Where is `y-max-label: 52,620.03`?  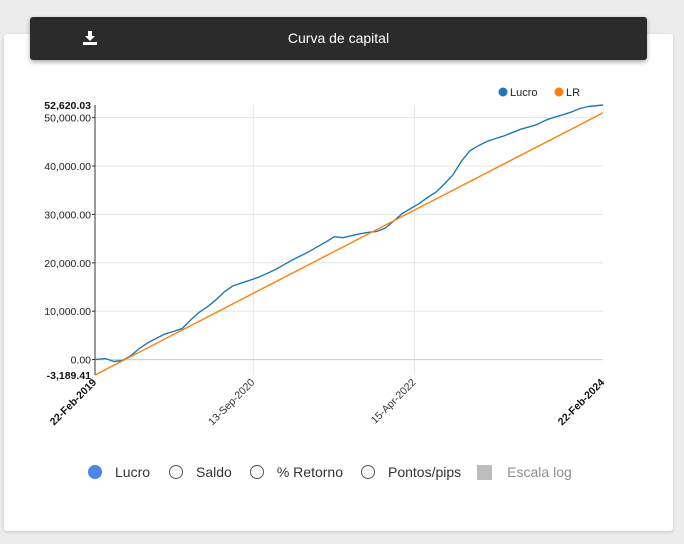 y-max-label: 52,620.03 is located at coordinates (67, 106).